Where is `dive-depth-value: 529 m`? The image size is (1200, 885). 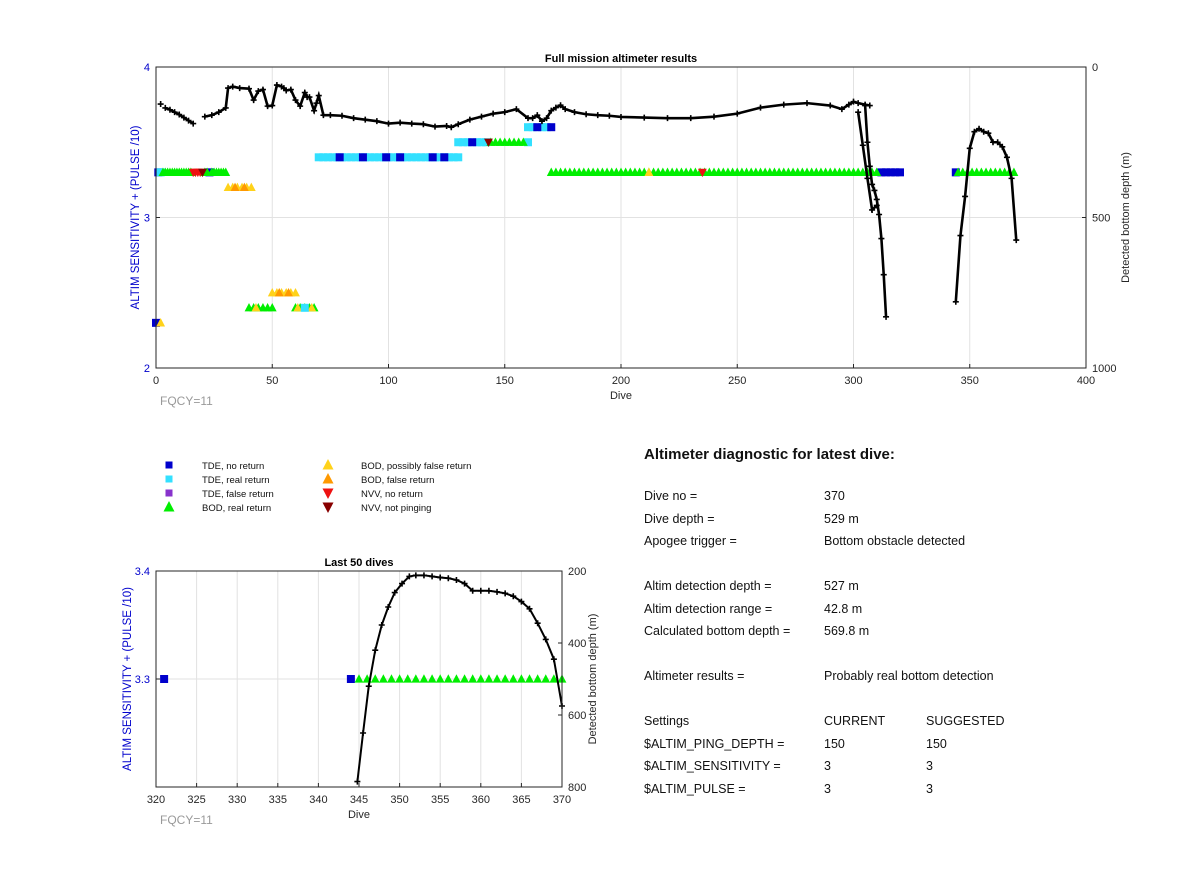 dive-depth-value: 529 m is located at coordinates (841, 518).